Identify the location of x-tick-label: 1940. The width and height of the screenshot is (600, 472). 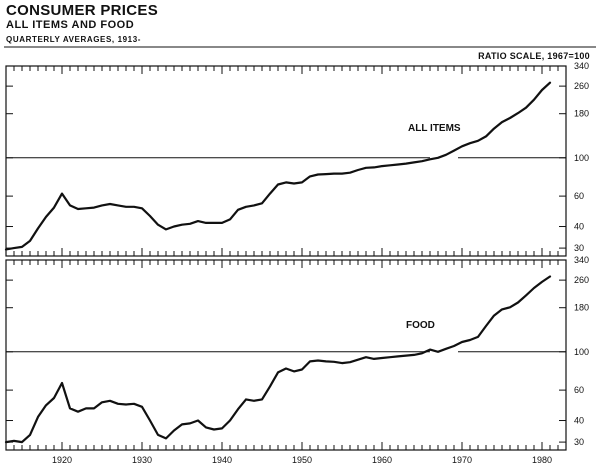
(222, 460).